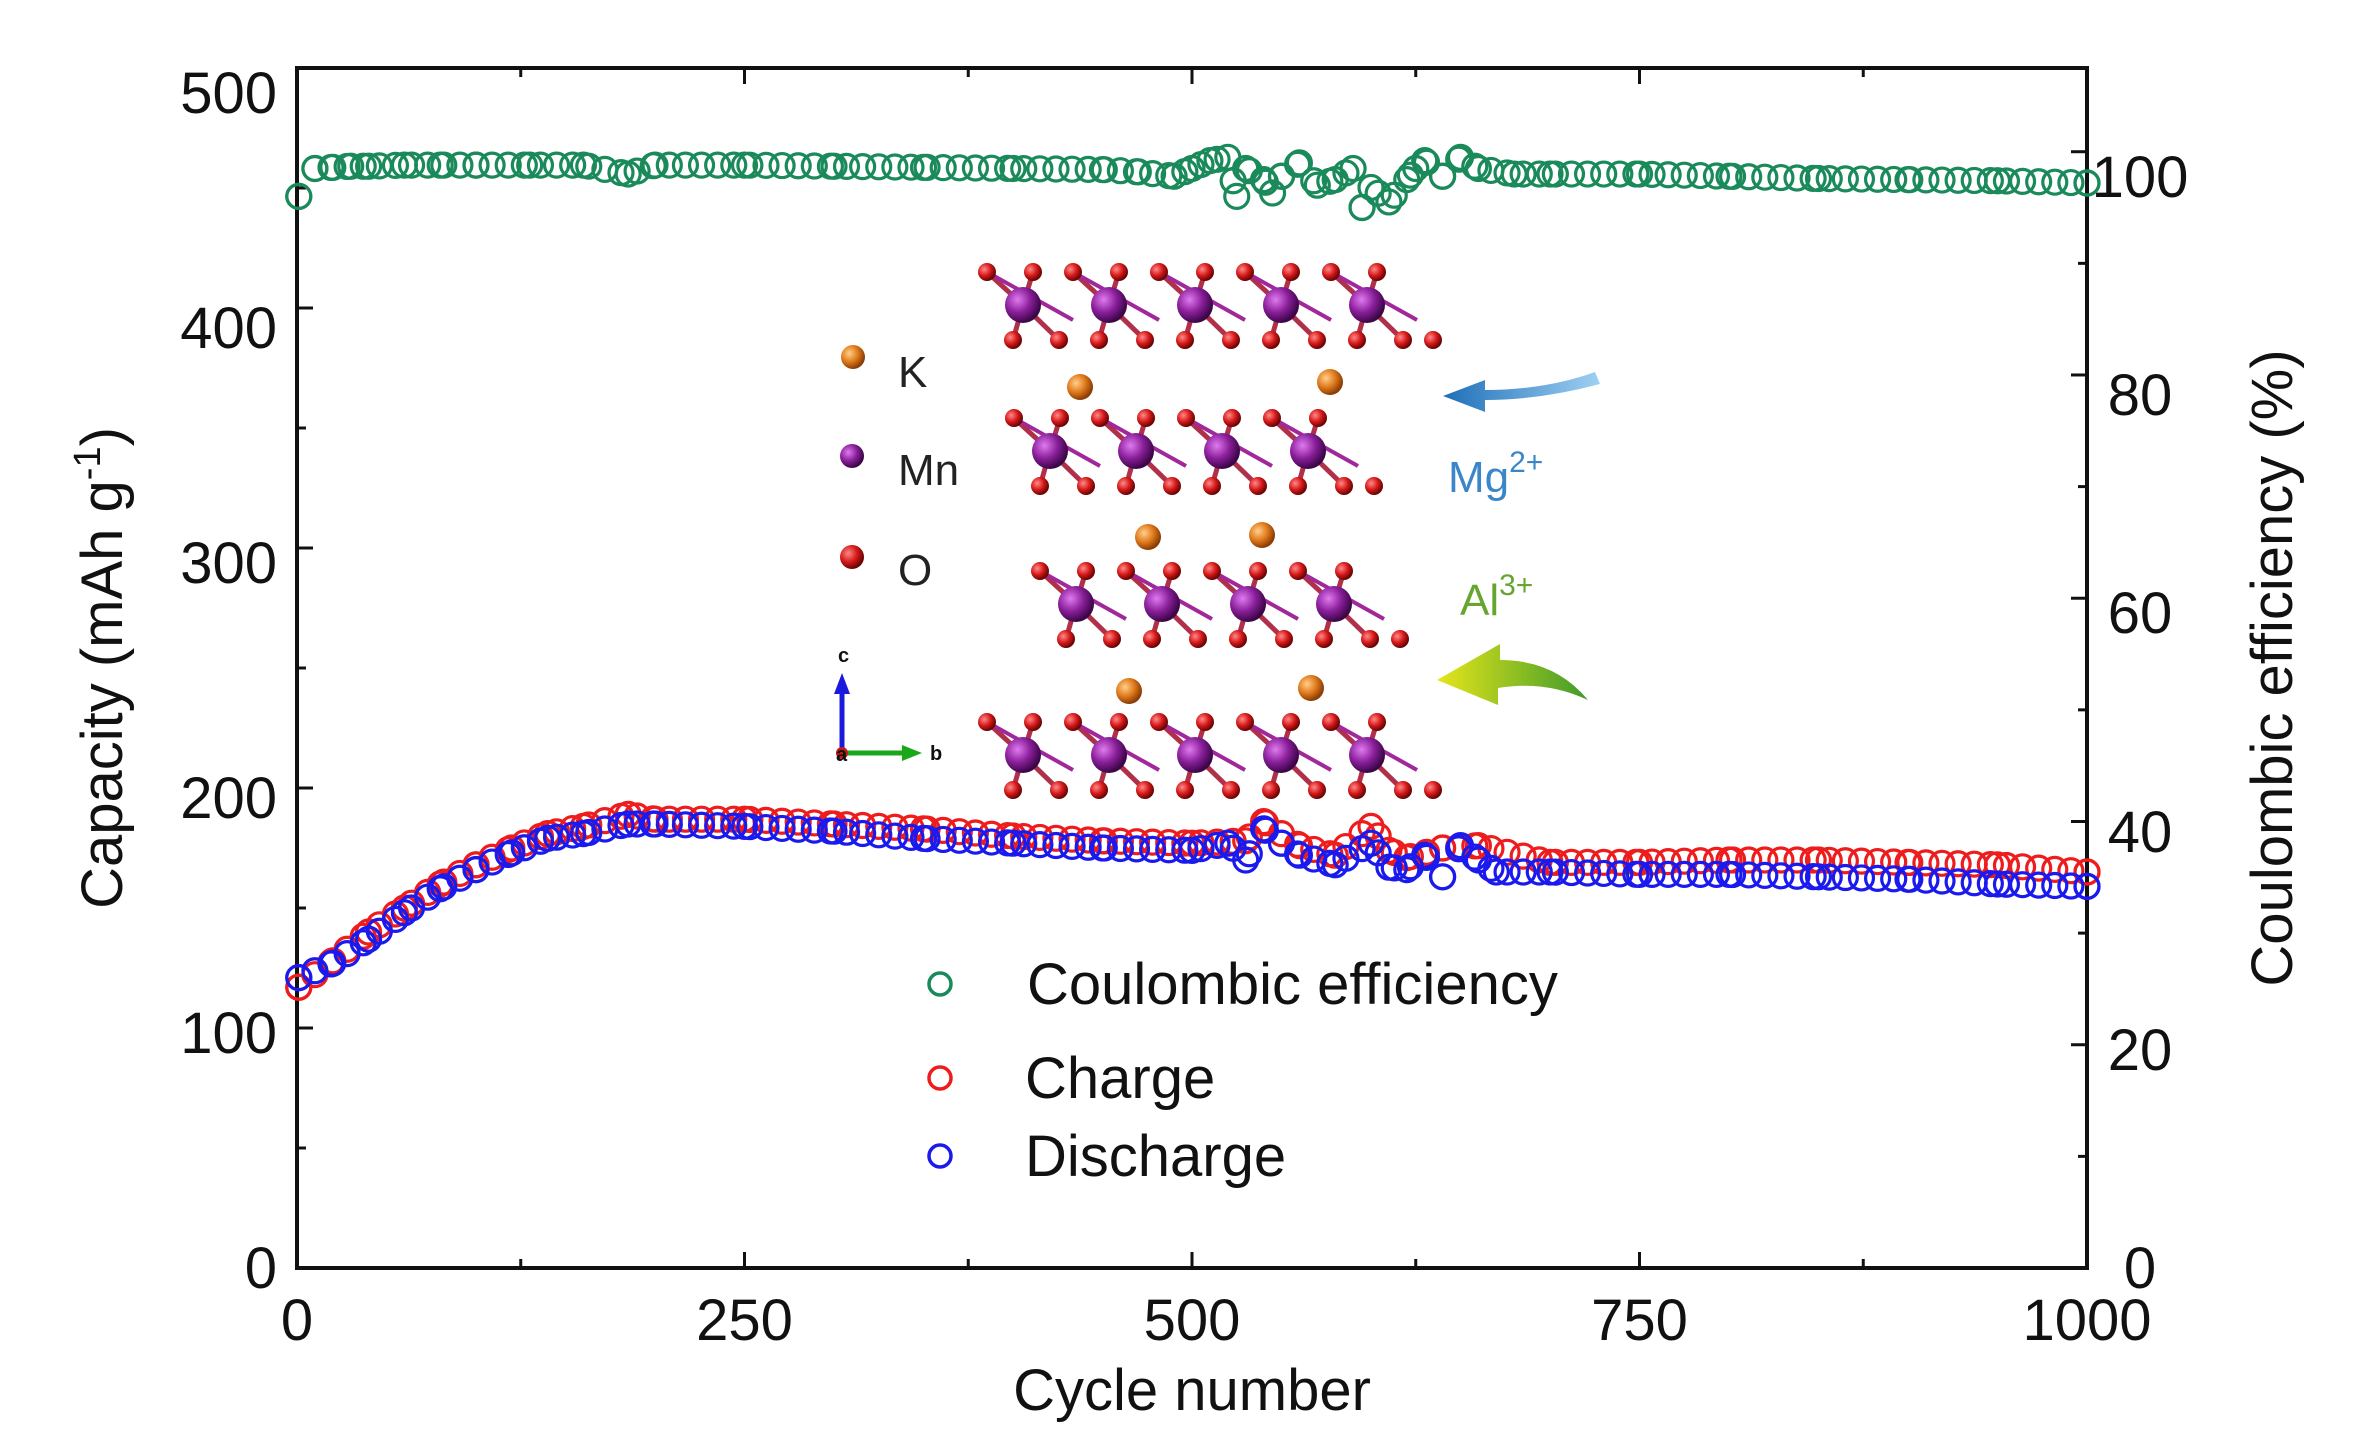  Describe the element at coordinates (940, 984) in the screenshot. I see `legend-marker-ce` at that location.